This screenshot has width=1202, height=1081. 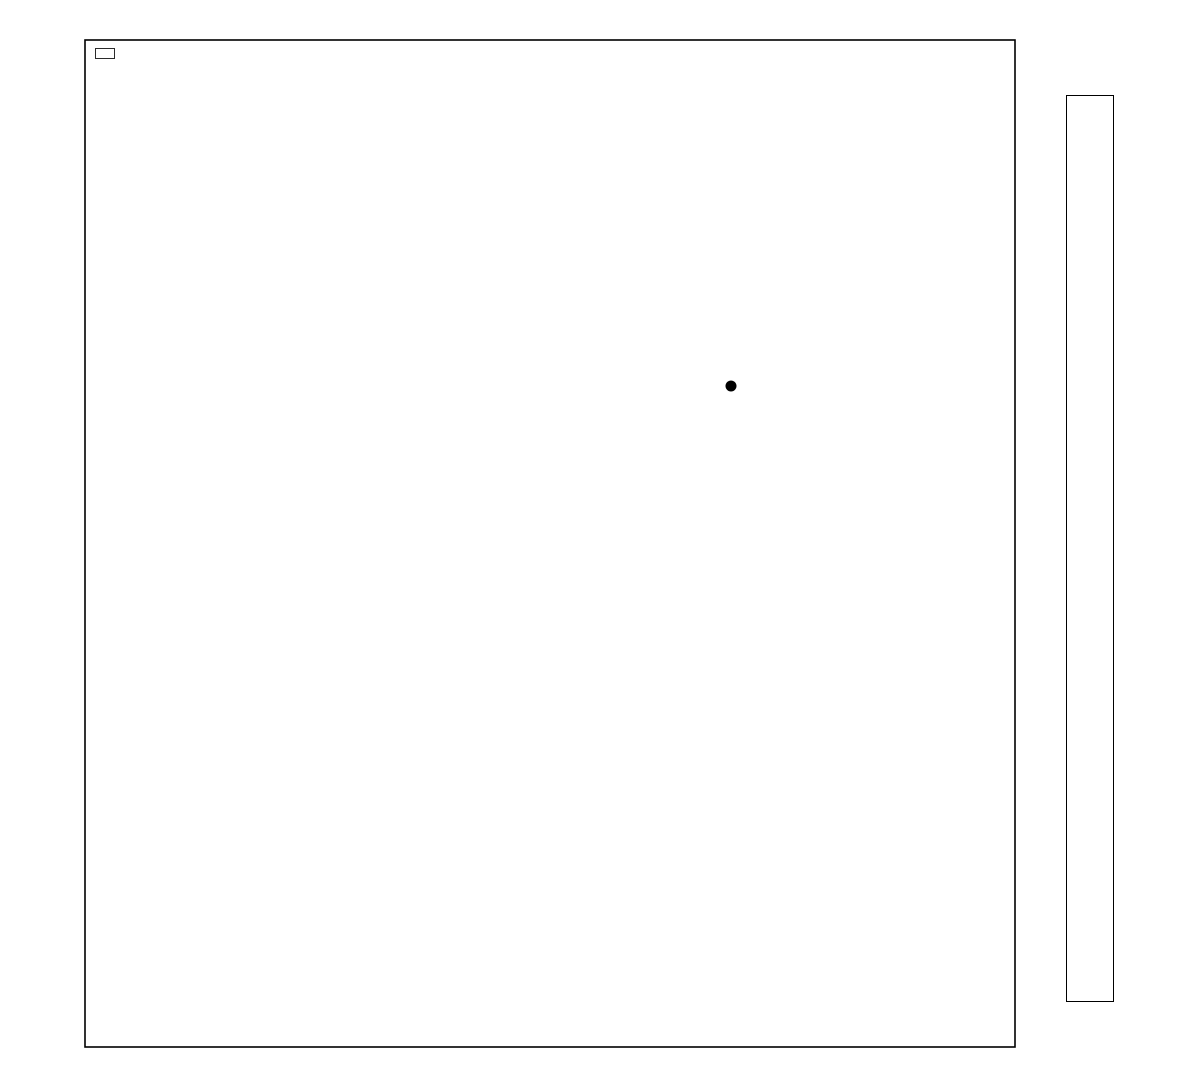 What do you see at coordinates (1177, 547) in the screenshot?
I see `colorbar-label` at bounding box center [1177, 547].